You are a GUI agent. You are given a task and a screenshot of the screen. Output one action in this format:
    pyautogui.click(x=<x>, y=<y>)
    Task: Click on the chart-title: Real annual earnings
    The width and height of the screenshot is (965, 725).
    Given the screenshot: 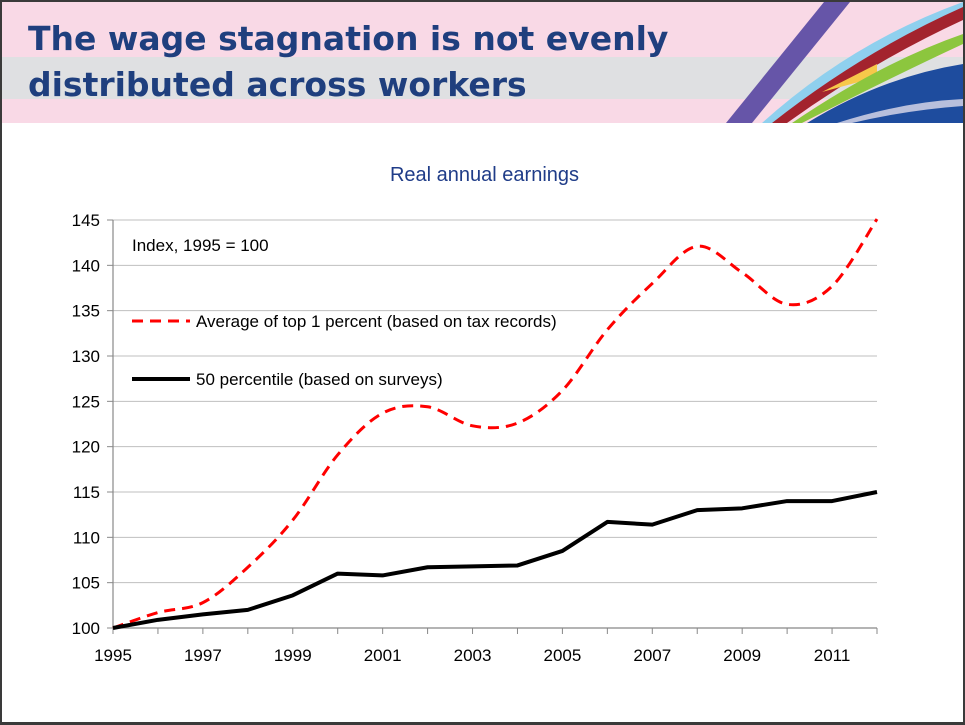 What is the action you would take?
    pyautogui.click(x=484, y=175)
    